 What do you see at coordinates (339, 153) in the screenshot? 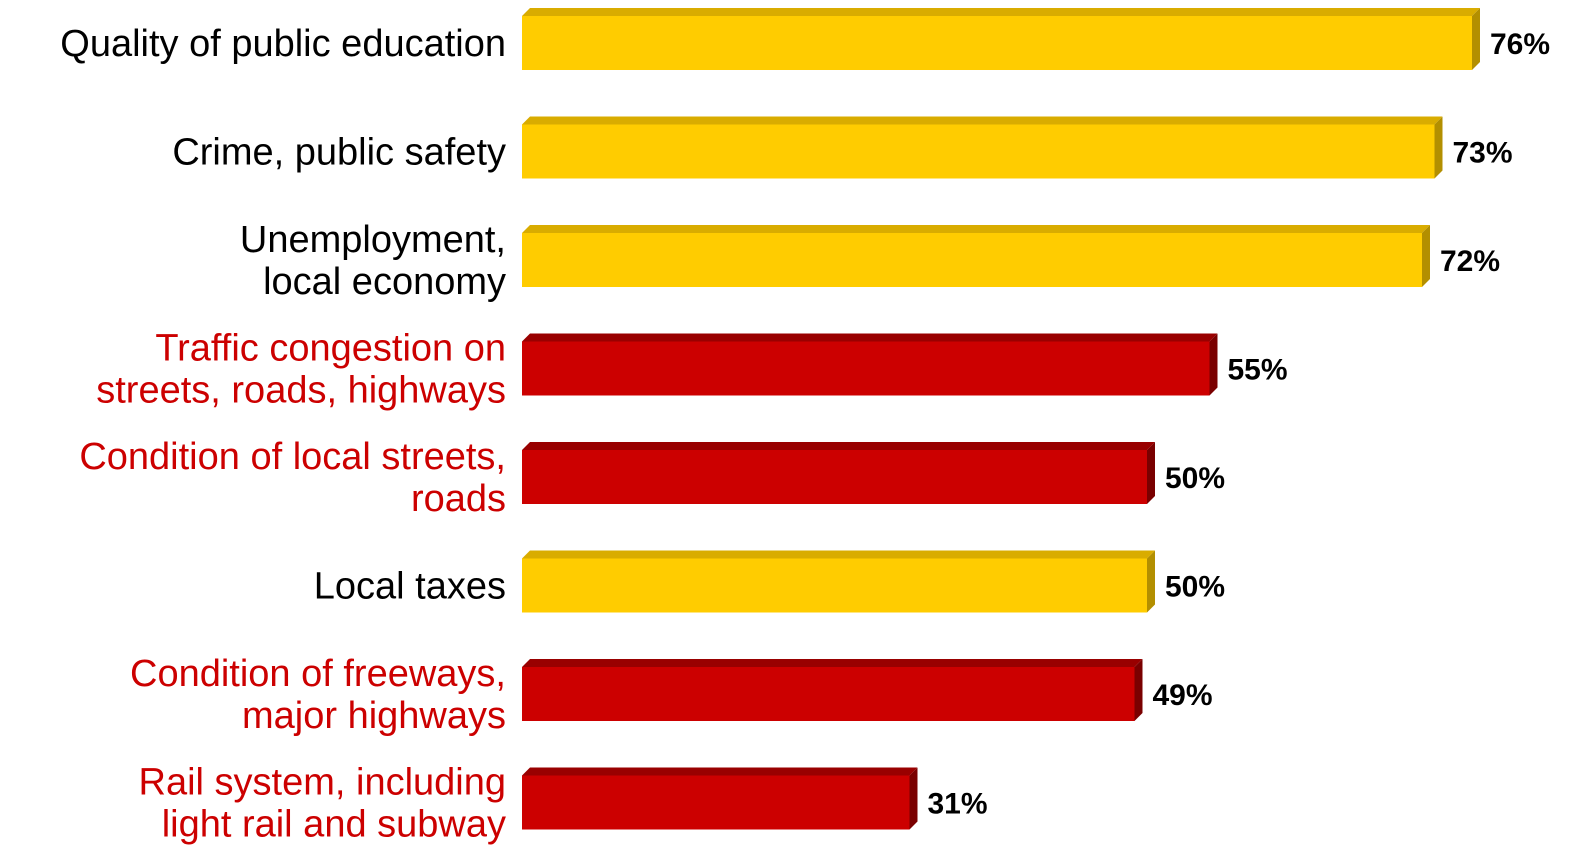
I see `category-label: Crime, public safety` at bounding box center [339, 153].